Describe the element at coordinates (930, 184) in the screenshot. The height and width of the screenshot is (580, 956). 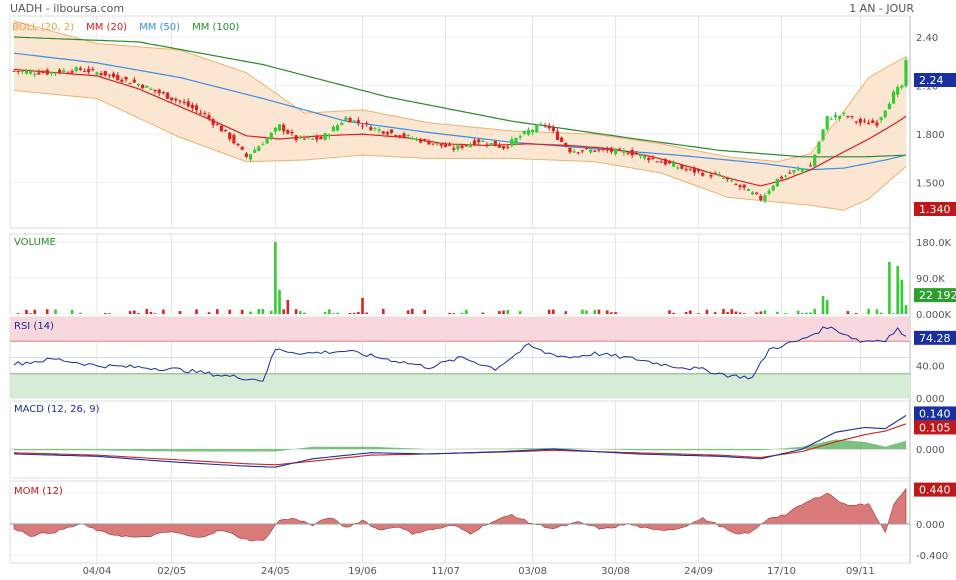
I see `price-tick-label: 1.500` at that location.